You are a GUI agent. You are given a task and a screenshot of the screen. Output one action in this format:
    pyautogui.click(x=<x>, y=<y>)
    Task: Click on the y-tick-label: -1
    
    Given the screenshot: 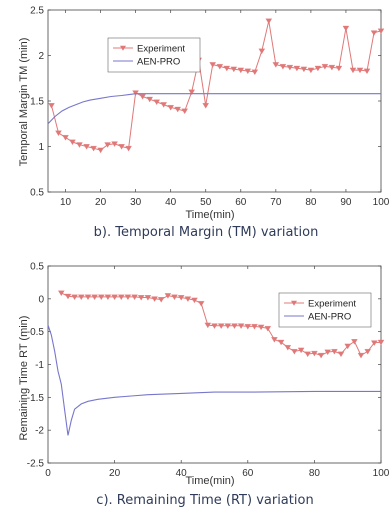 What is the action you would take?
    pyautogui.click(x=39, y=365)
    